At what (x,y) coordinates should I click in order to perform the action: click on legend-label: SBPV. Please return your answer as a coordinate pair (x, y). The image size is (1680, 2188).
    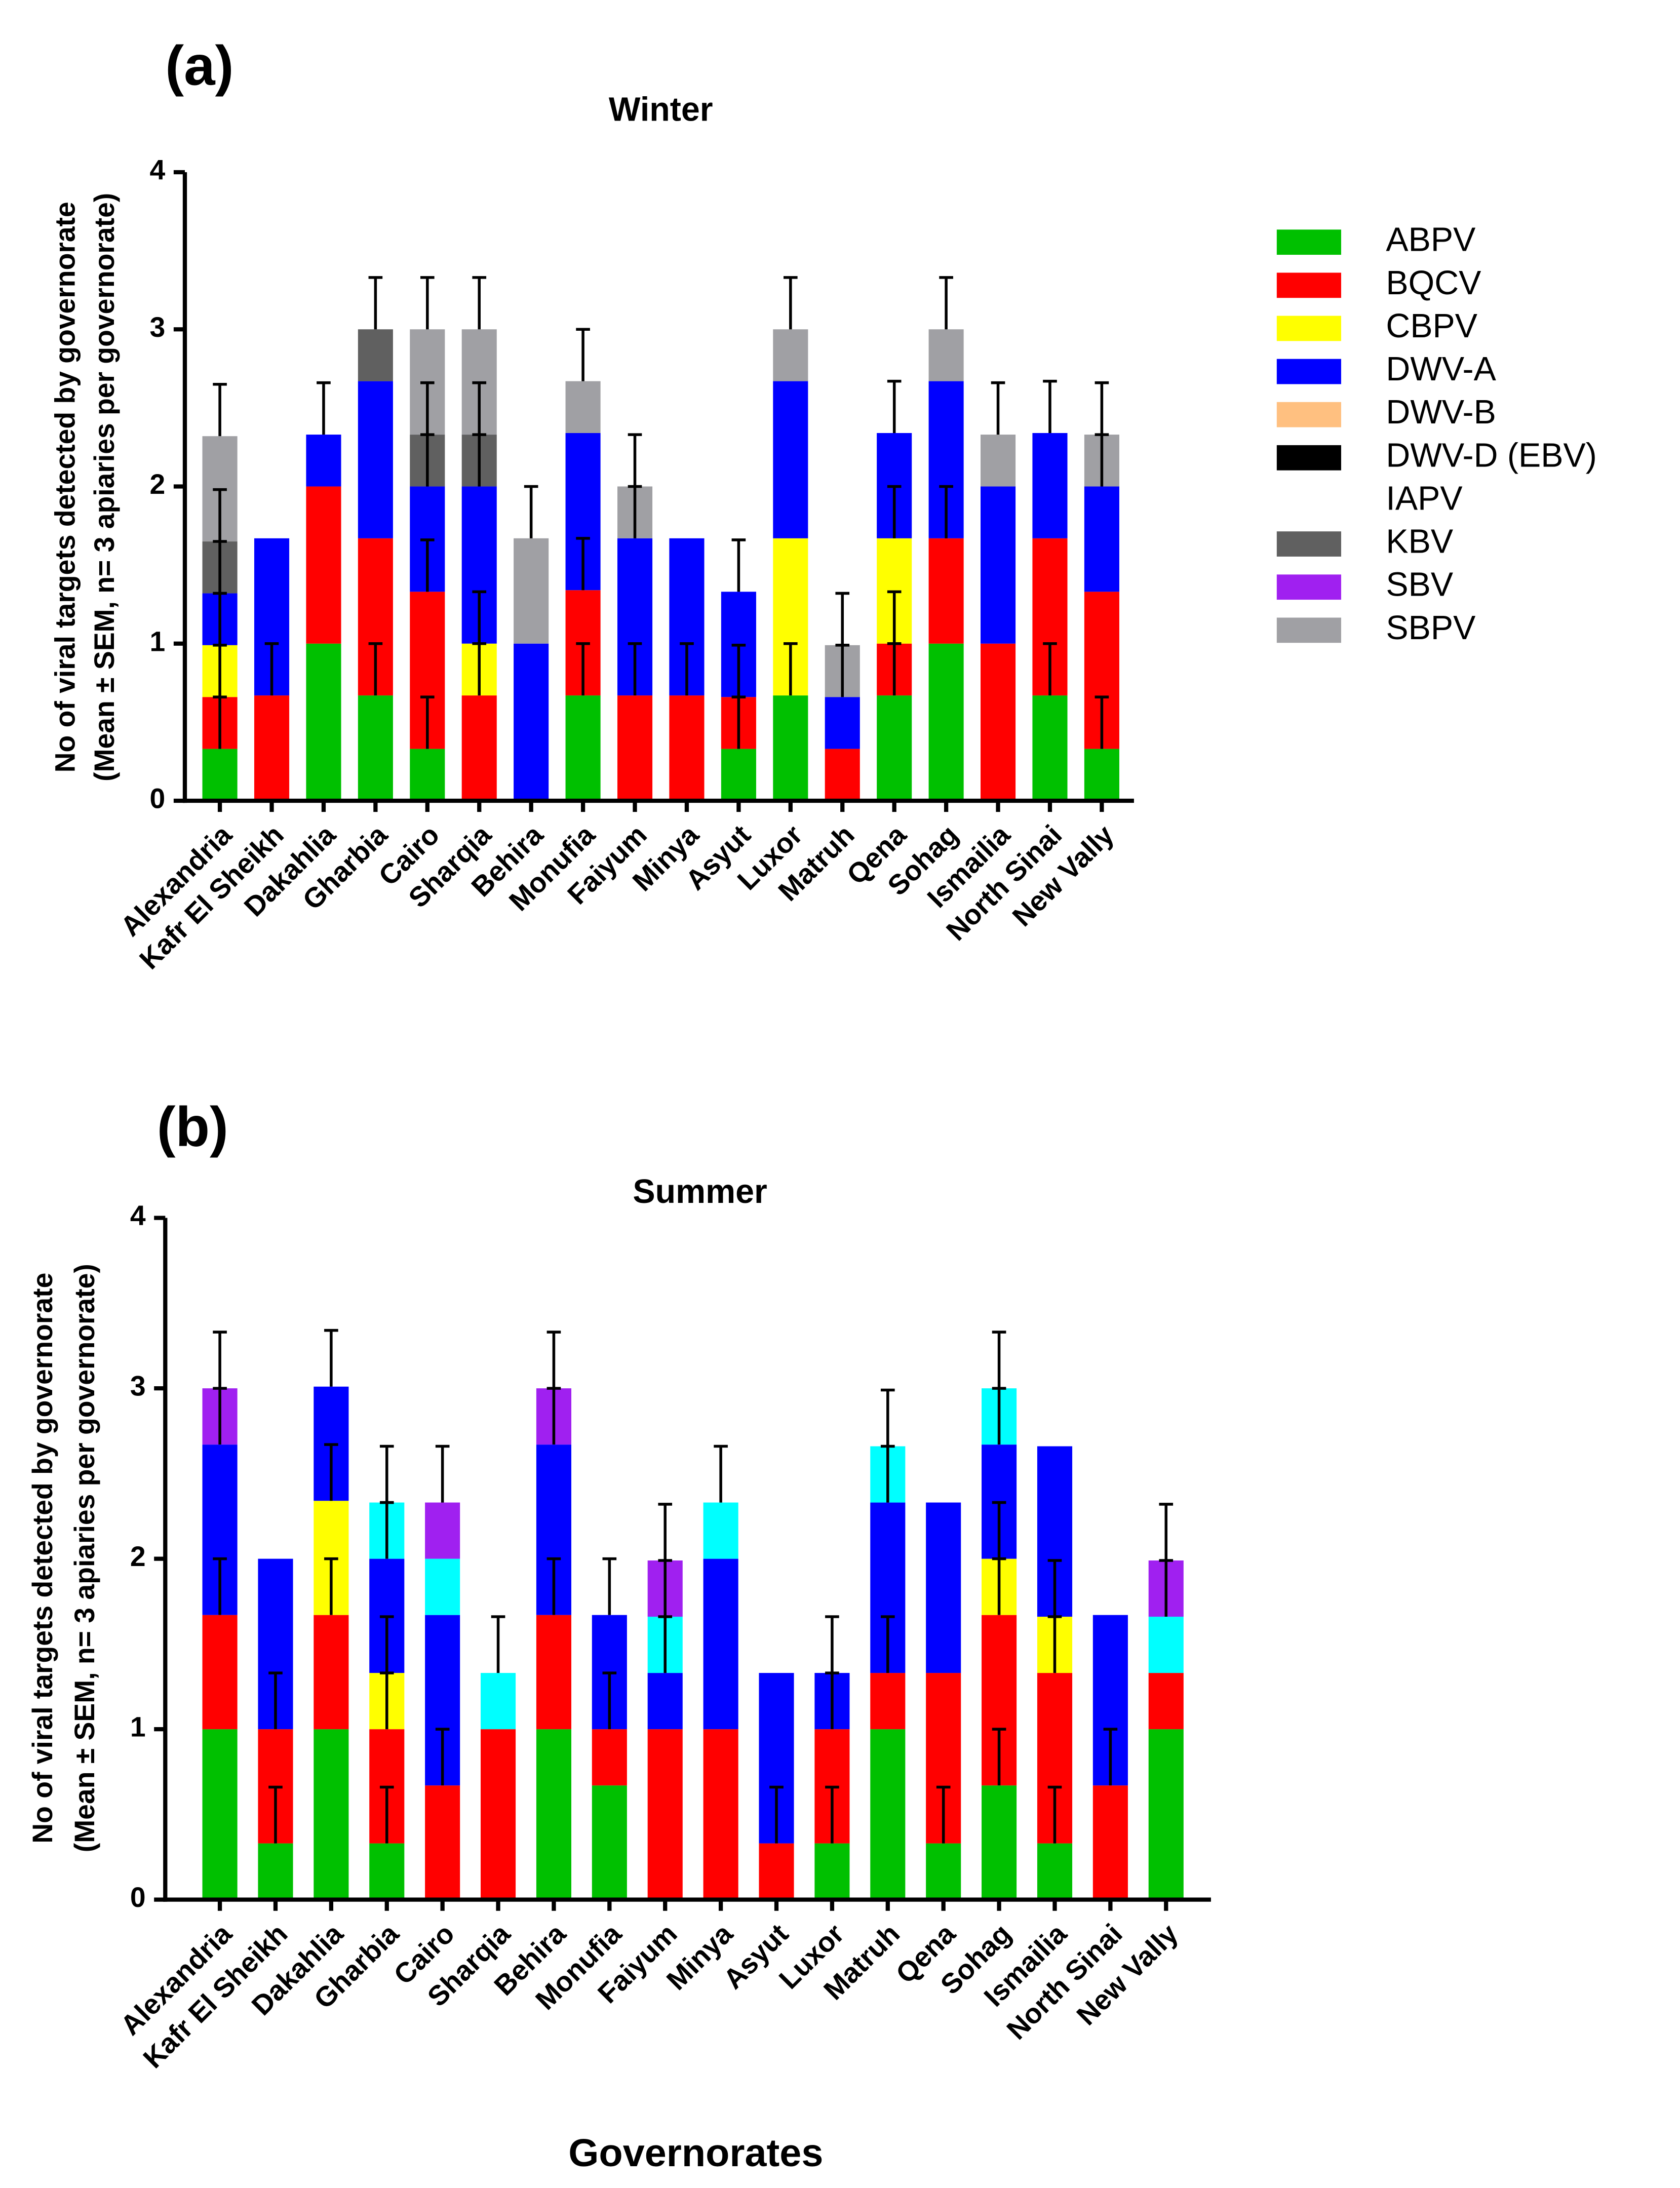
    Looking at the image, I should click on (1430, 628).